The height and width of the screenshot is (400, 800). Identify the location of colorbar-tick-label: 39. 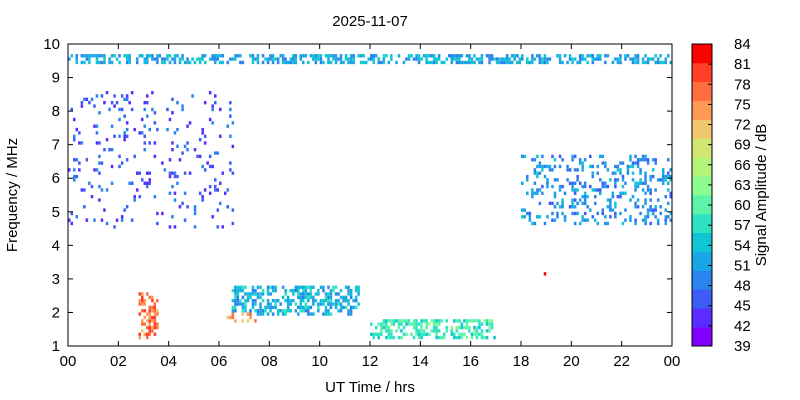
(742, 346).